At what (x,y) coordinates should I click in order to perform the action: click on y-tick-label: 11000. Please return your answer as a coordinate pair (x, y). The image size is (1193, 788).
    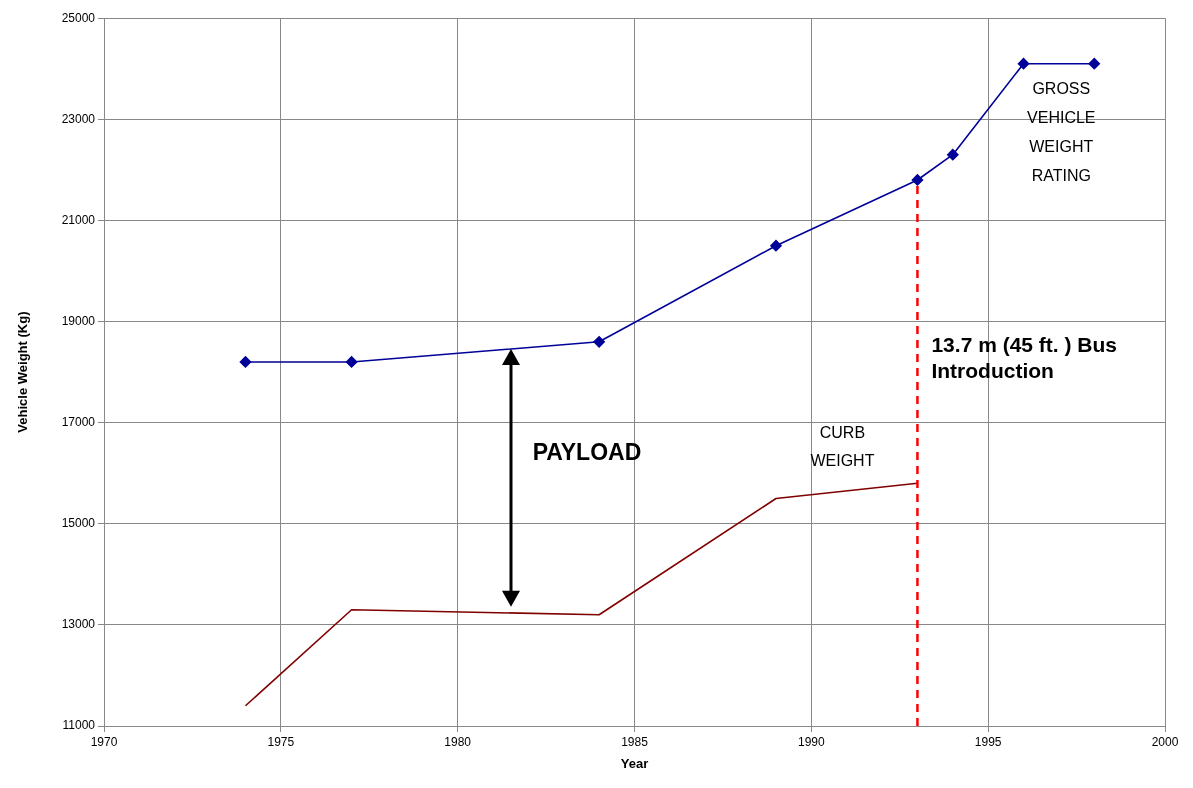
    Looking at the image, I should click on (79, 725).